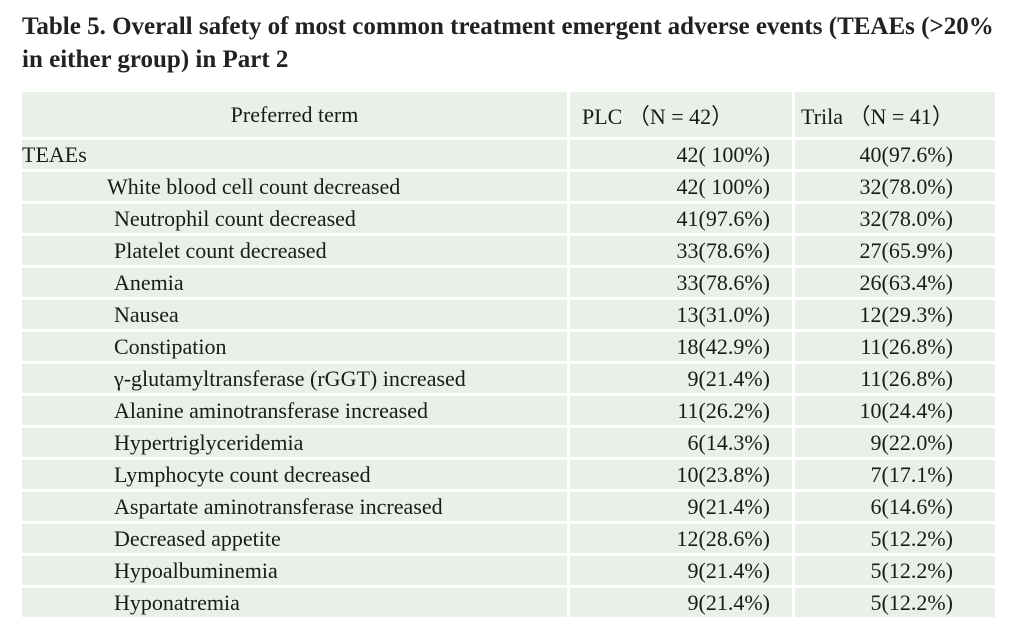 Image resolution: width=1030 pixels, height=630 pixels. Describe the element at coordinates (893, 284) in the screenshot. I see `trila-cell: 26(63.4%)` at that location.